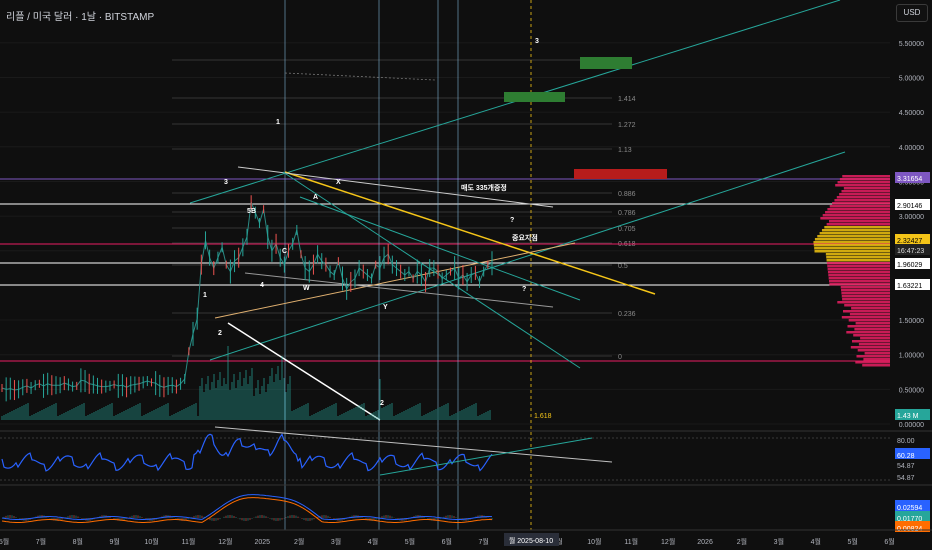  What do you see at coordinates (262, 285) in the screenshot?
I see `wave-annotation: 4` at bounding box center [262, 285].